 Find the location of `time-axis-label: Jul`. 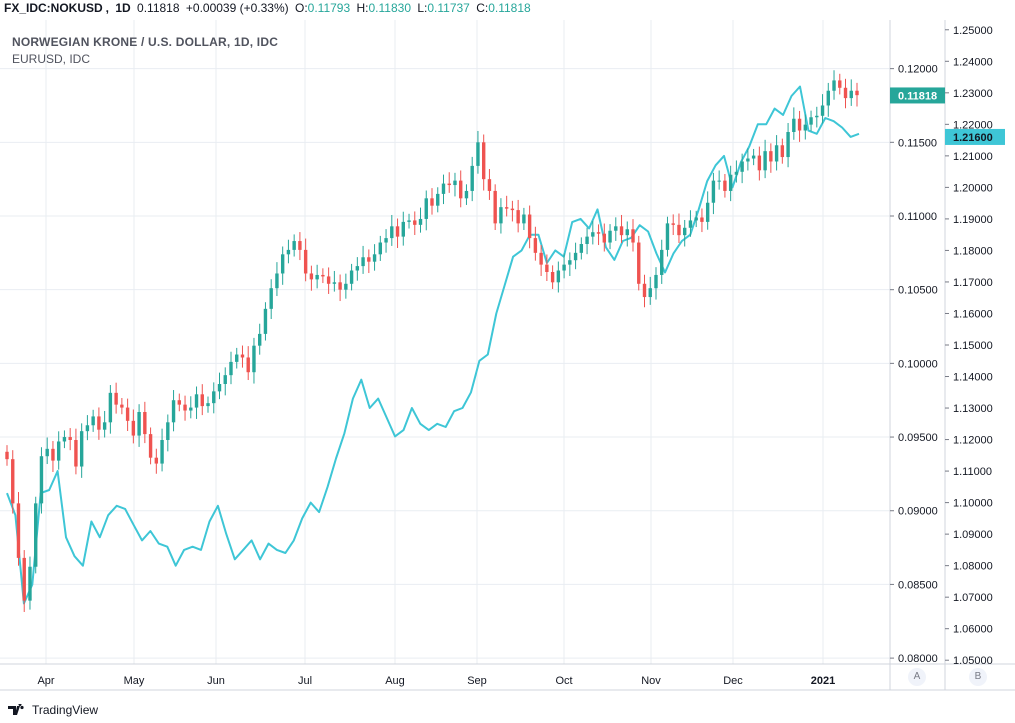

time-axis-label: Jul is located at coordinates (305, 681).